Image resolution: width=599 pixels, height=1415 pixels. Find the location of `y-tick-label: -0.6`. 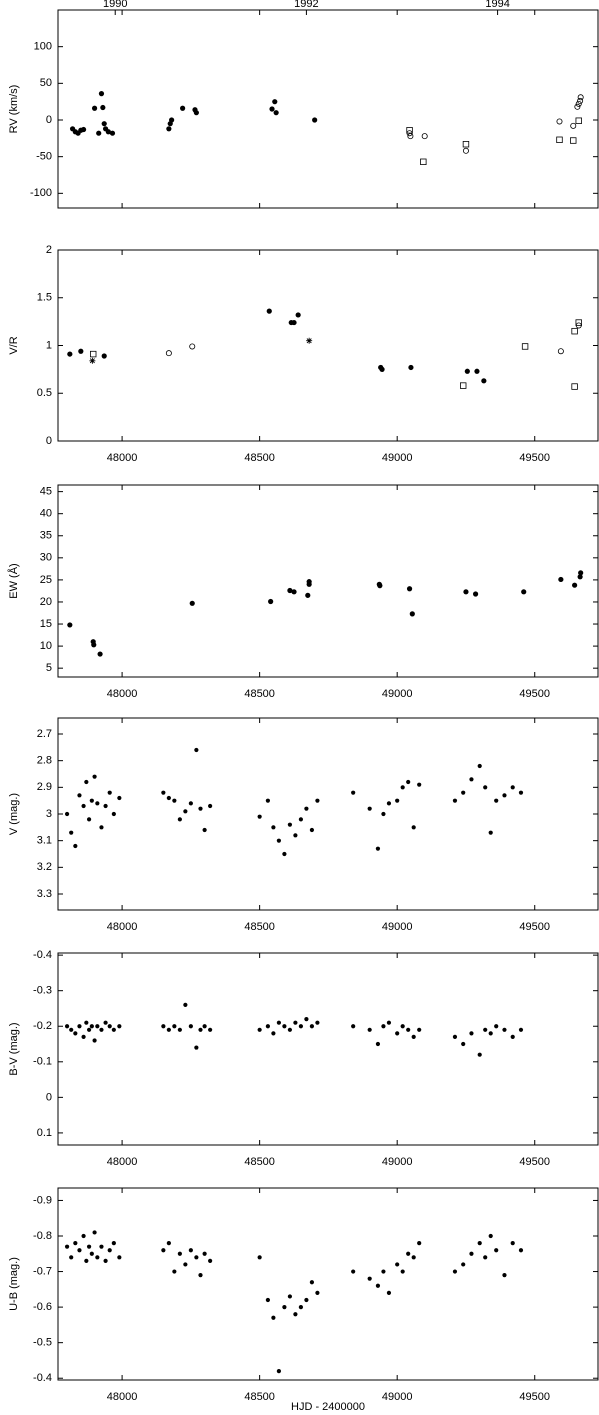

y-tick-label: -0.6 is located at coordinates (42, 1307).